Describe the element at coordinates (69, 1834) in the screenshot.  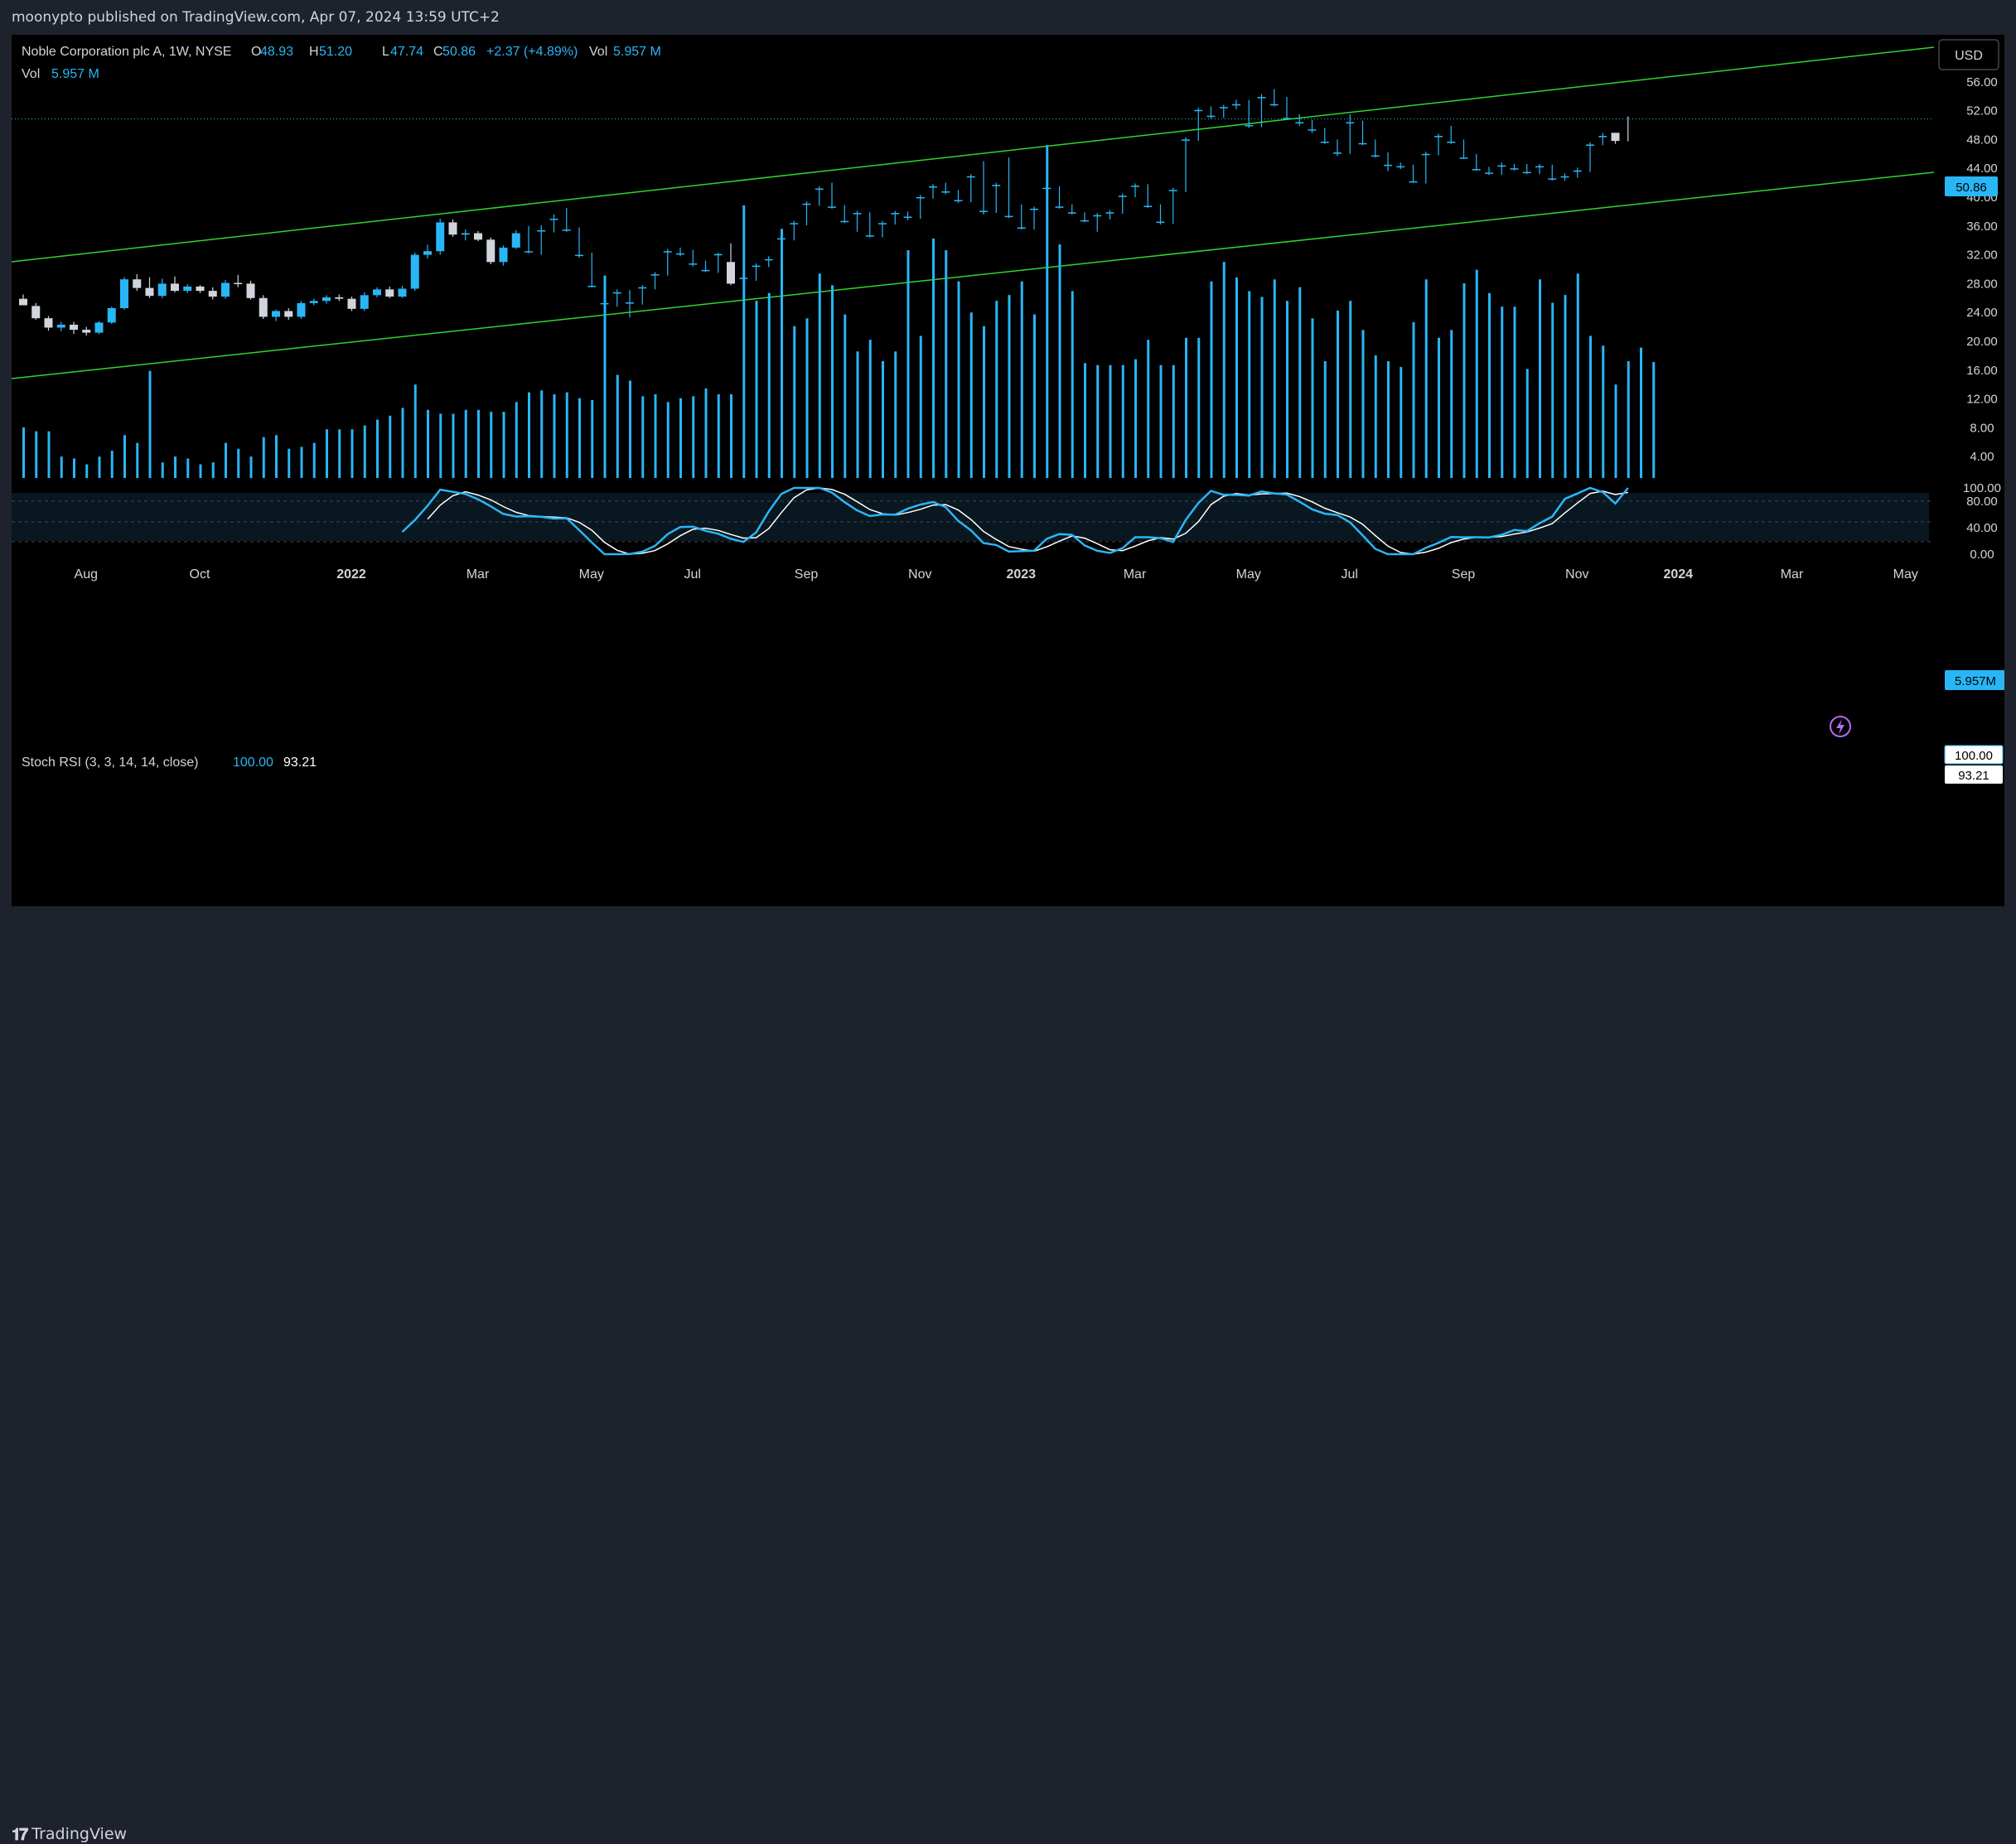
I see `tradingview-logo: 𝟏𝟕 TradingView` at that location.